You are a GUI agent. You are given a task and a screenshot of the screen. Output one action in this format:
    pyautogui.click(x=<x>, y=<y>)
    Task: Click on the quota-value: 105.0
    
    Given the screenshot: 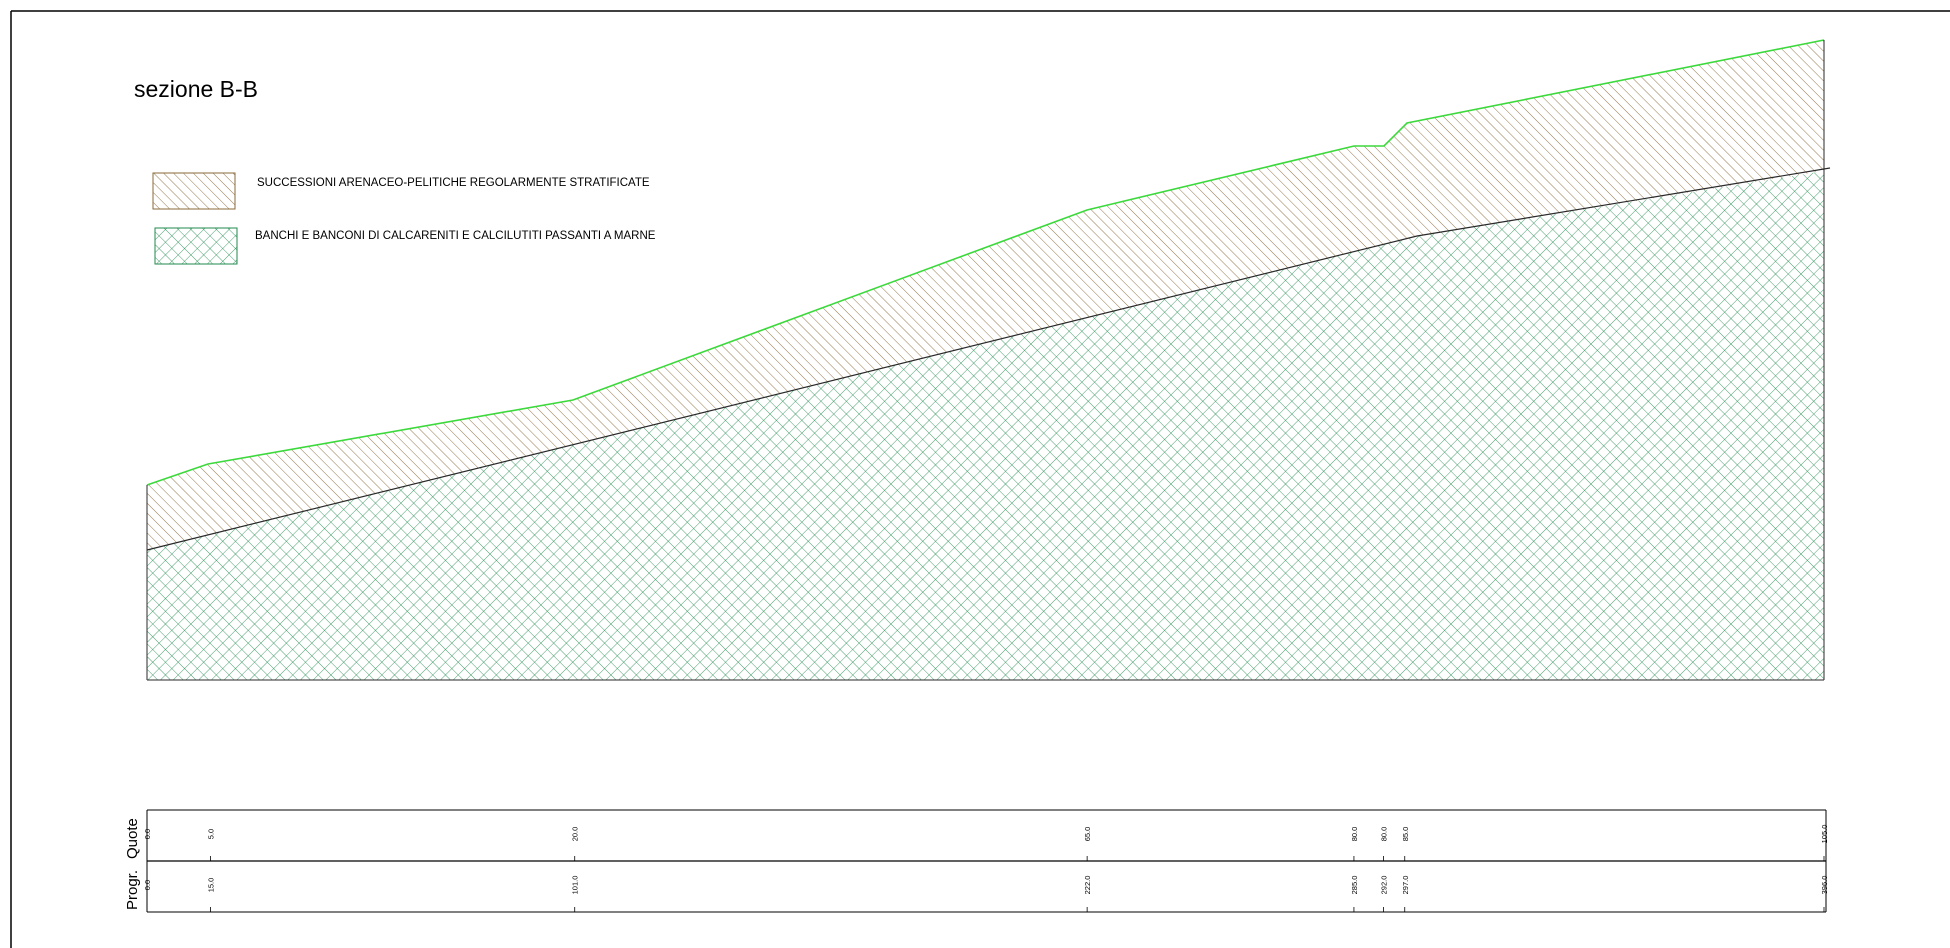 What is the action you would take?
    pyautogui.click(x=1824, y=834)
    